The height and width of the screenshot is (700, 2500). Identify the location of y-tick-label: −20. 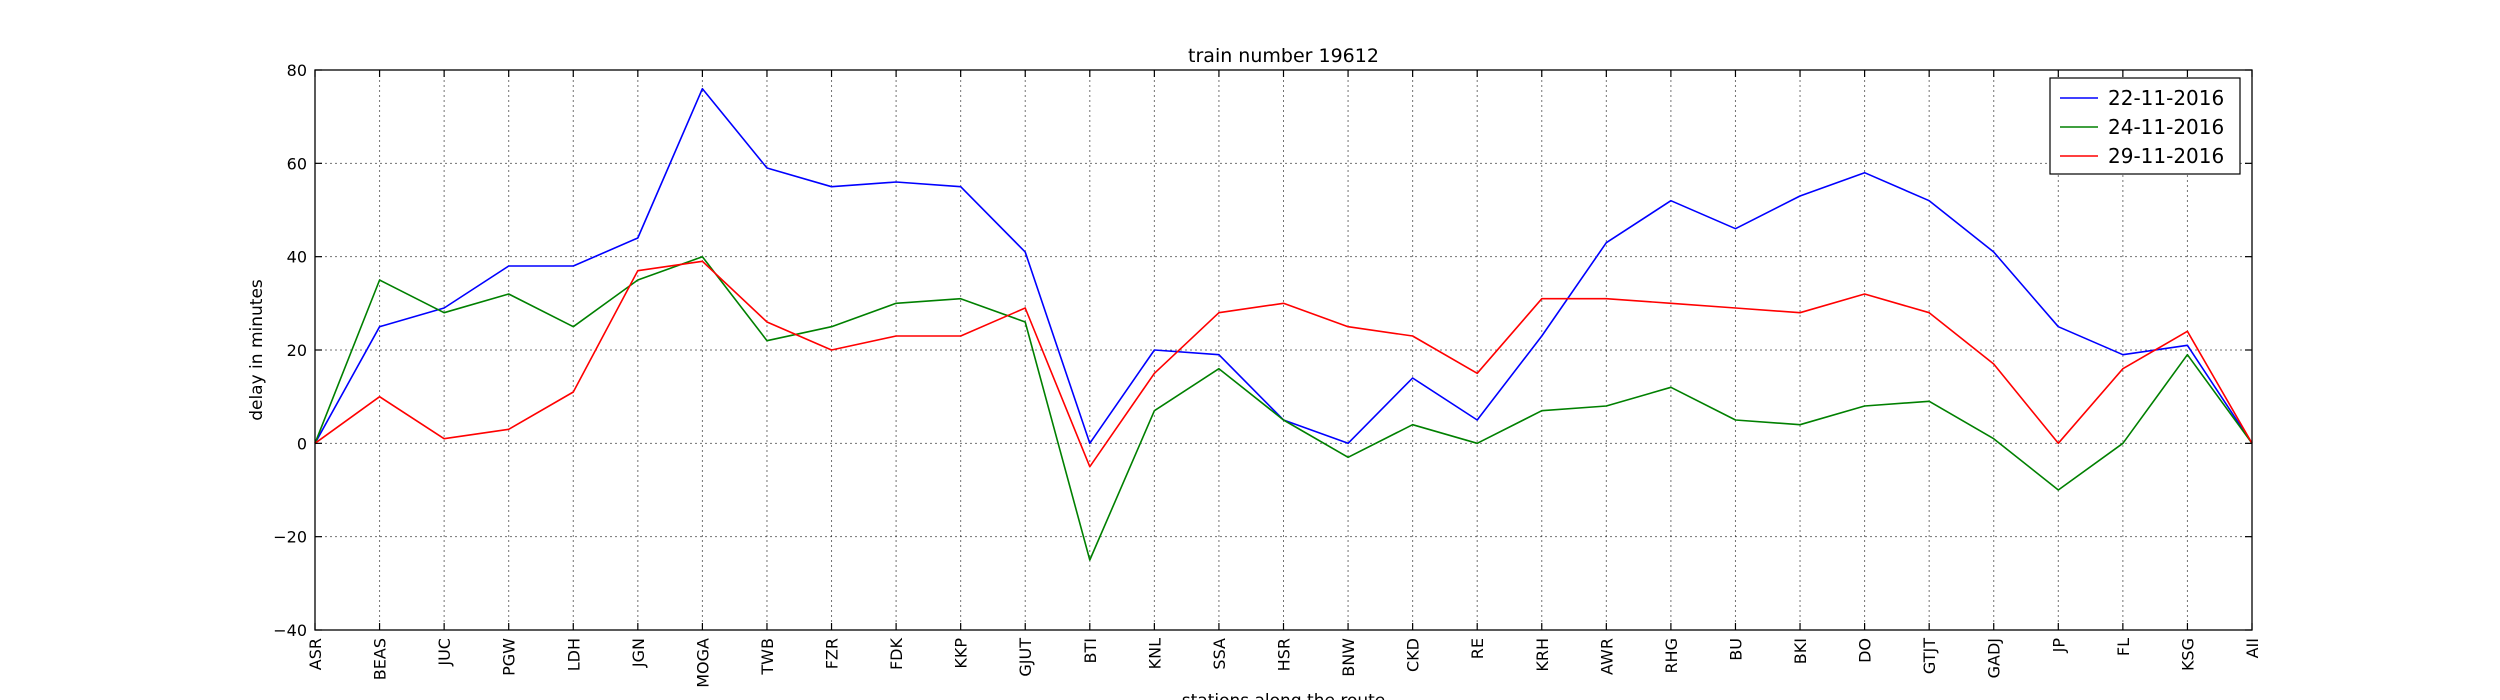
(290, 537).